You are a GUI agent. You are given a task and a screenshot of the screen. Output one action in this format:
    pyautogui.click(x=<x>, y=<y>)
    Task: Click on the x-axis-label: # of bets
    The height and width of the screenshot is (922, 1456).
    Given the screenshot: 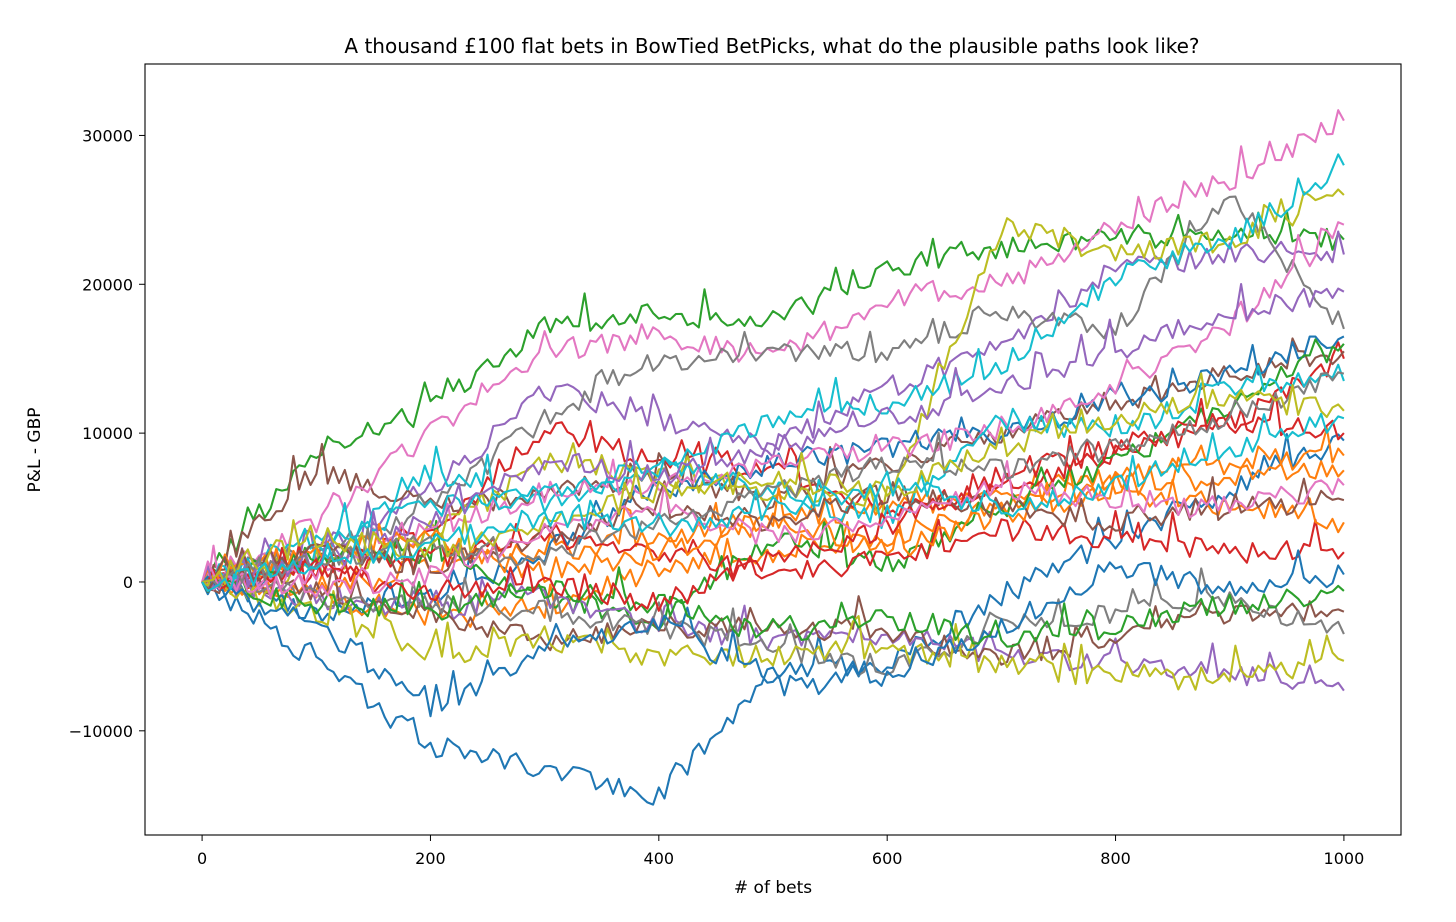 What is the action you would take?
    pyautogui.click(x=773, y=888)
    